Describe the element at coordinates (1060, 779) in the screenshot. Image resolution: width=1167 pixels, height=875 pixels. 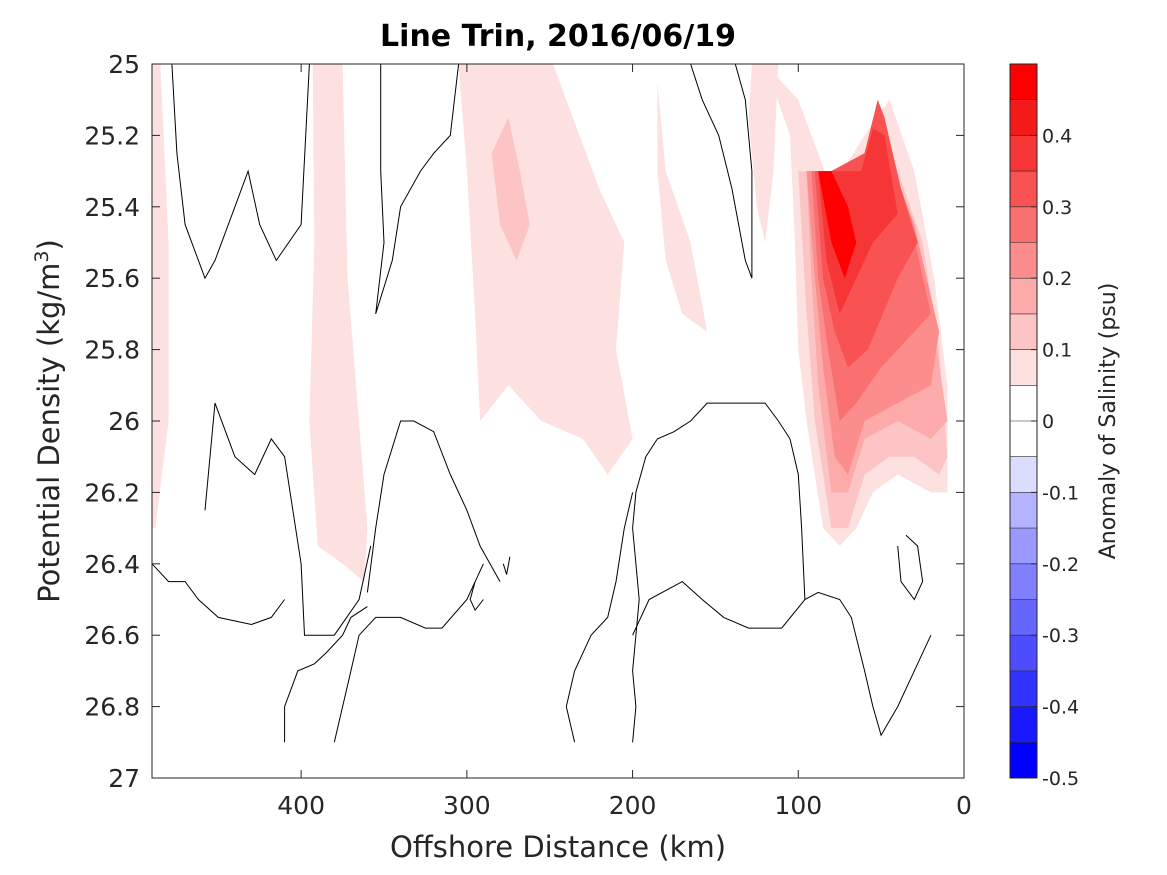
I see `colorbar-tick-label: -0.5` at that location.